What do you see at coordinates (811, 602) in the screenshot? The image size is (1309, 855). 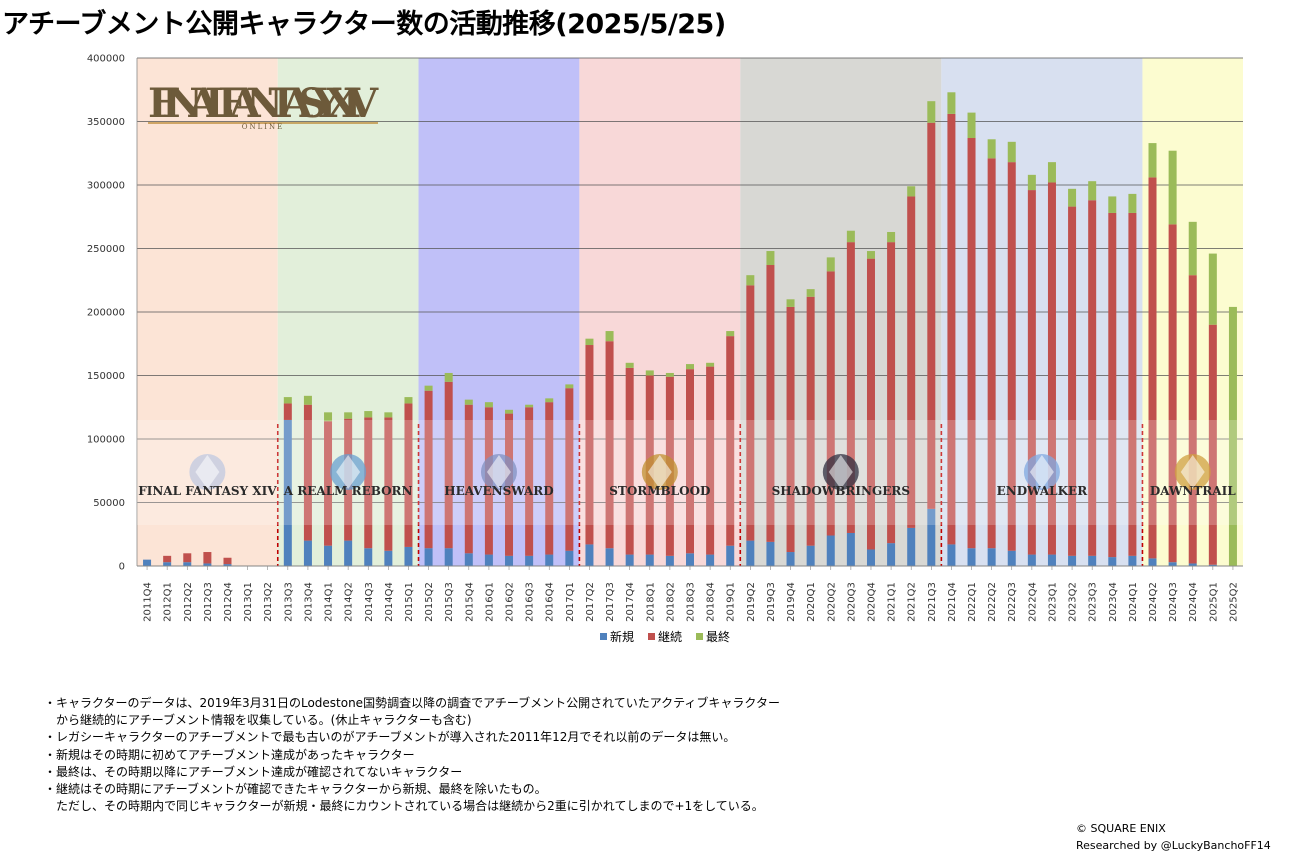 I see `x-tick-label: 2020Q1` at bounding box center [811, 602].